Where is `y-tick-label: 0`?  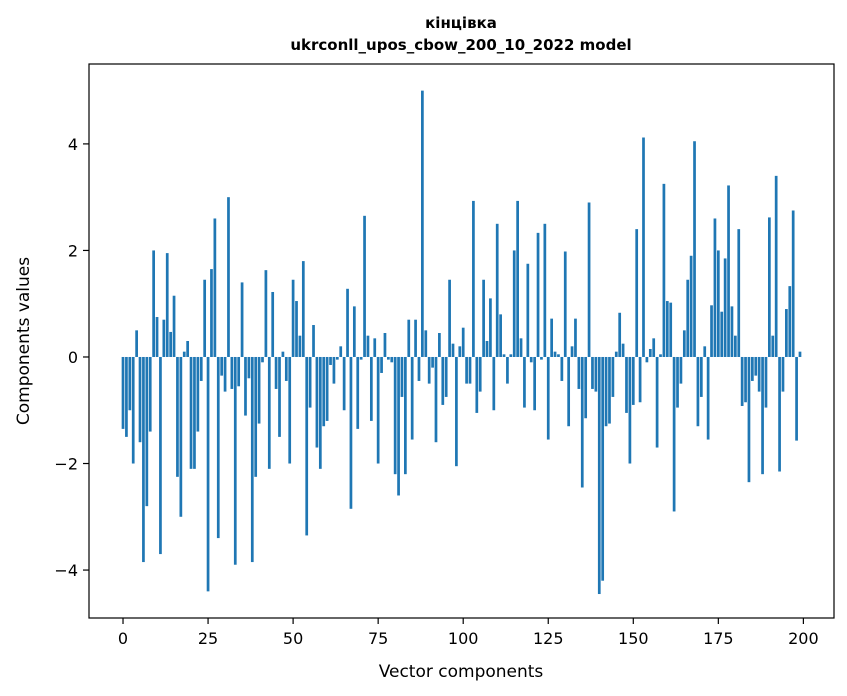
y-tick-label: 0 is located at coordinates (73, 357).